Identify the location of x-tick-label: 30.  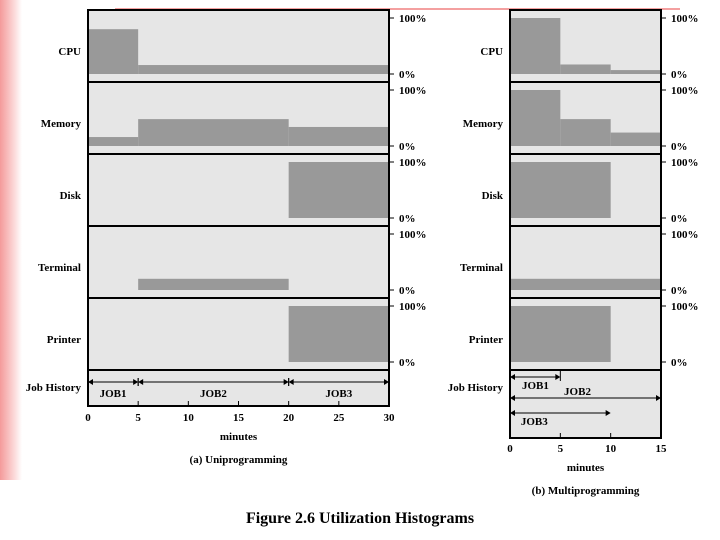
(390, 418).